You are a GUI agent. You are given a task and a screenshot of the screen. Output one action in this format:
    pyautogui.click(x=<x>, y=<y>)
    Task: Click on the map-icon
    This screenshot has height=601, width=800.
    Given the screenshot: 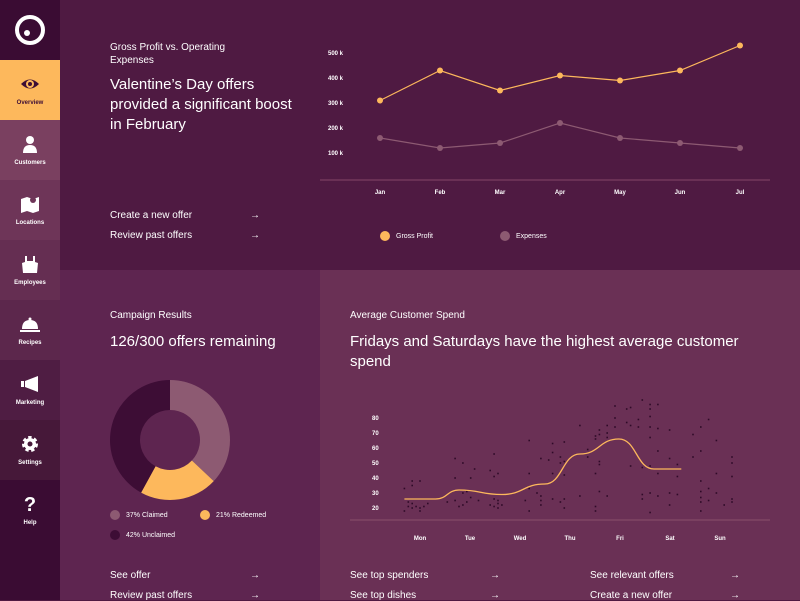 What is the action you would take?
    pyautogui.click(x=30, y=205)
    